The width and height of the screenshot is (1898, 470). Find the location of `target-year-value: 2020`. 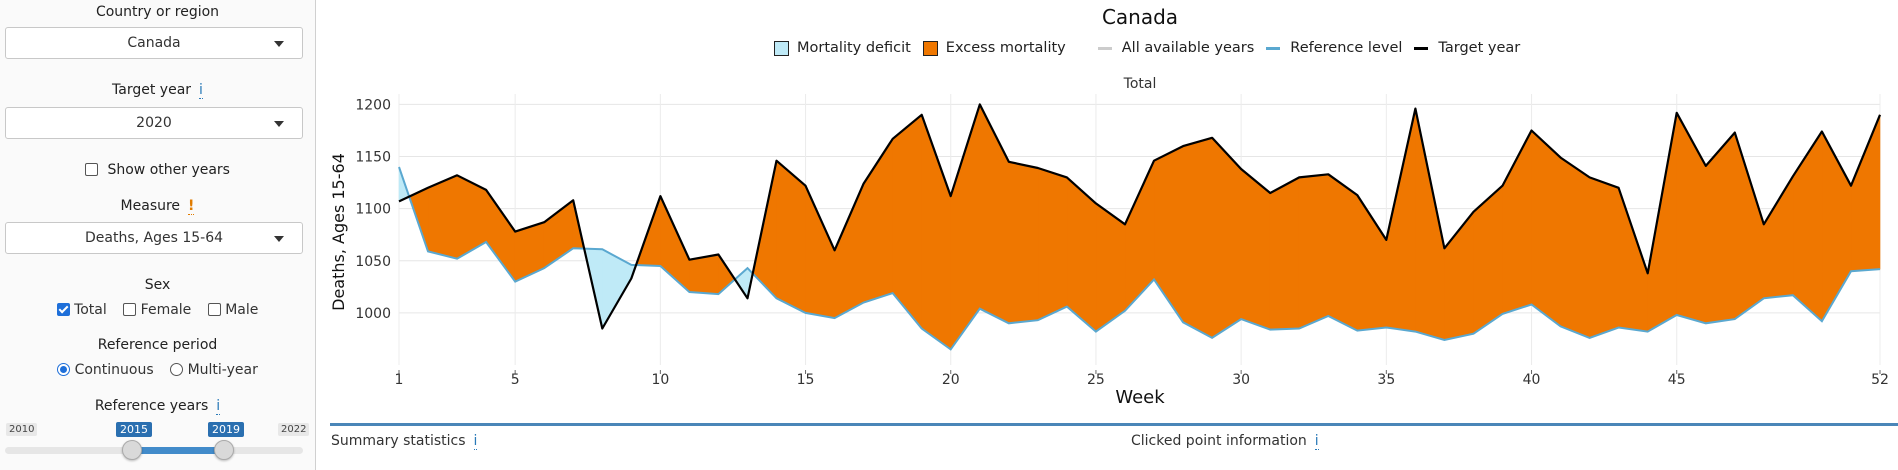

target-year-value: 2020 is located at coordinates (154, 123).